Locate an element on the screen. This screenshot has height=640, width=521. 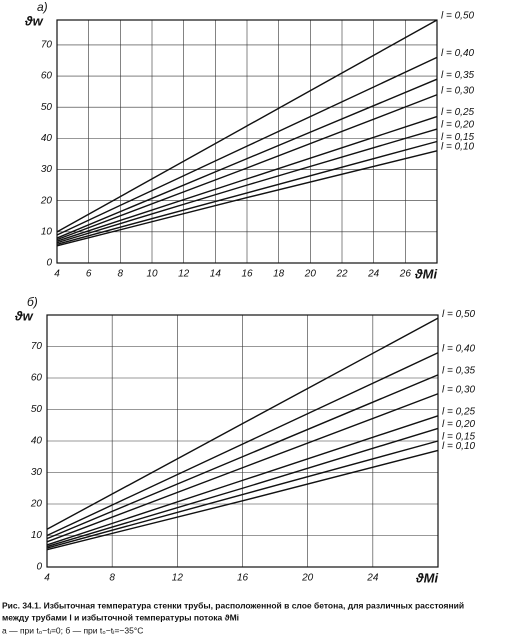
panel-label: б) is located at coordinates (32, 302).